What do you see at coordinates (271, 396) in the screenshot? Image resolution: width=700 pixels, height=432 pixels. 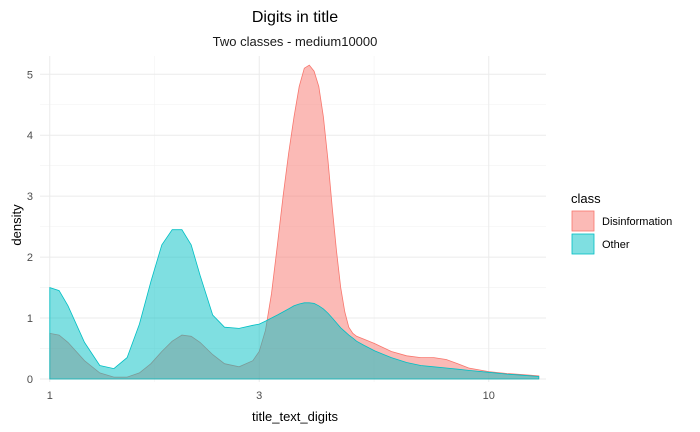 I see `x-axis-ticks: 1 3 10` at bounding box center [271, 396].